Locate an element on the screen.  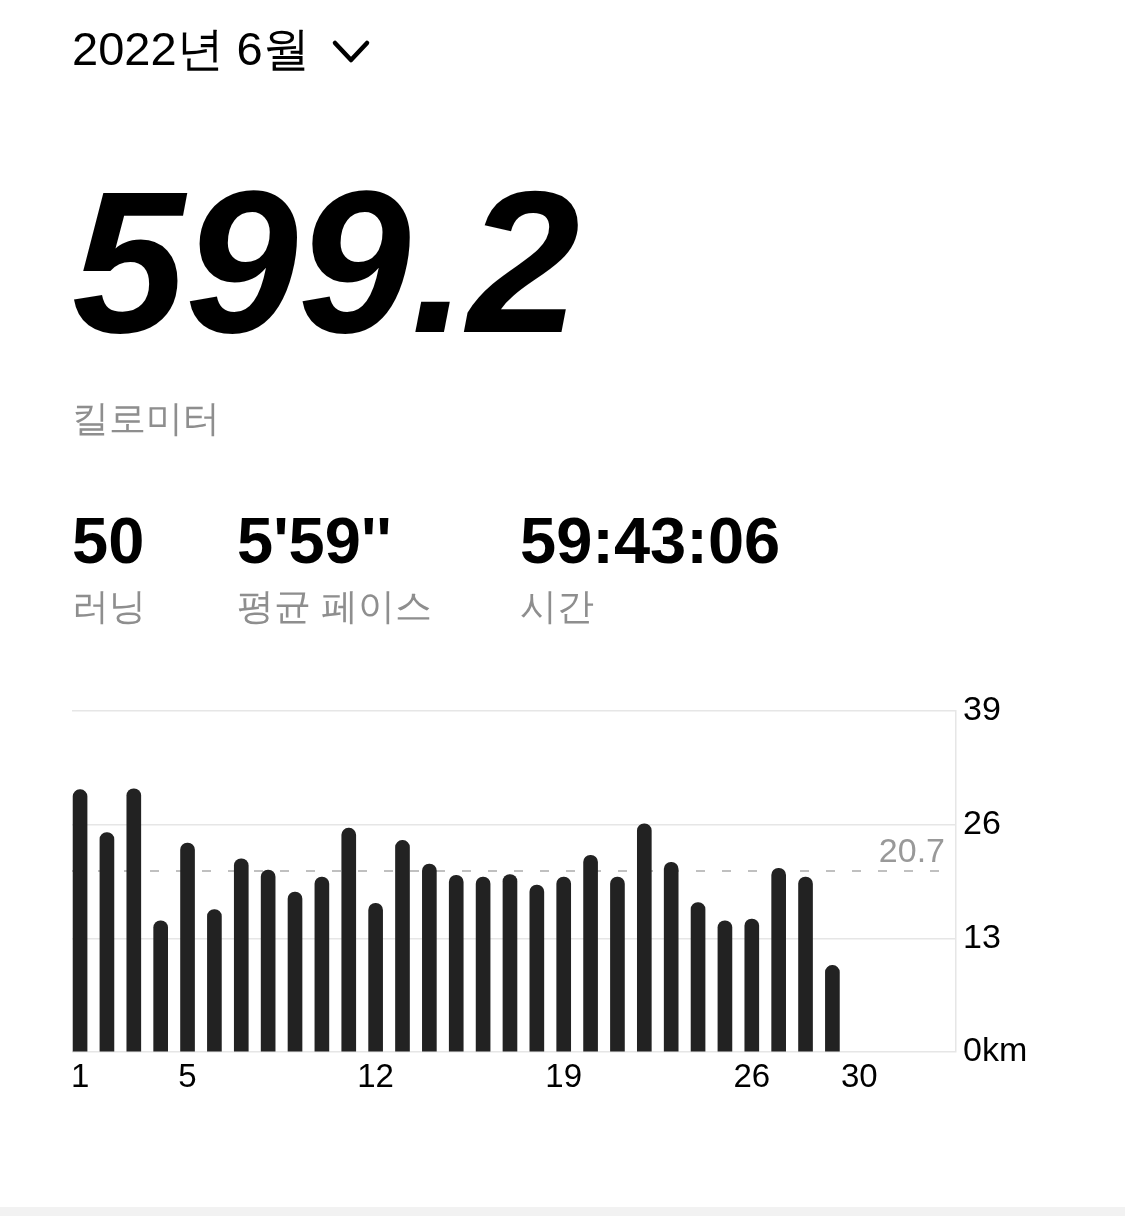
x-tick-label: 5 is located at coordinates (187, 1075).